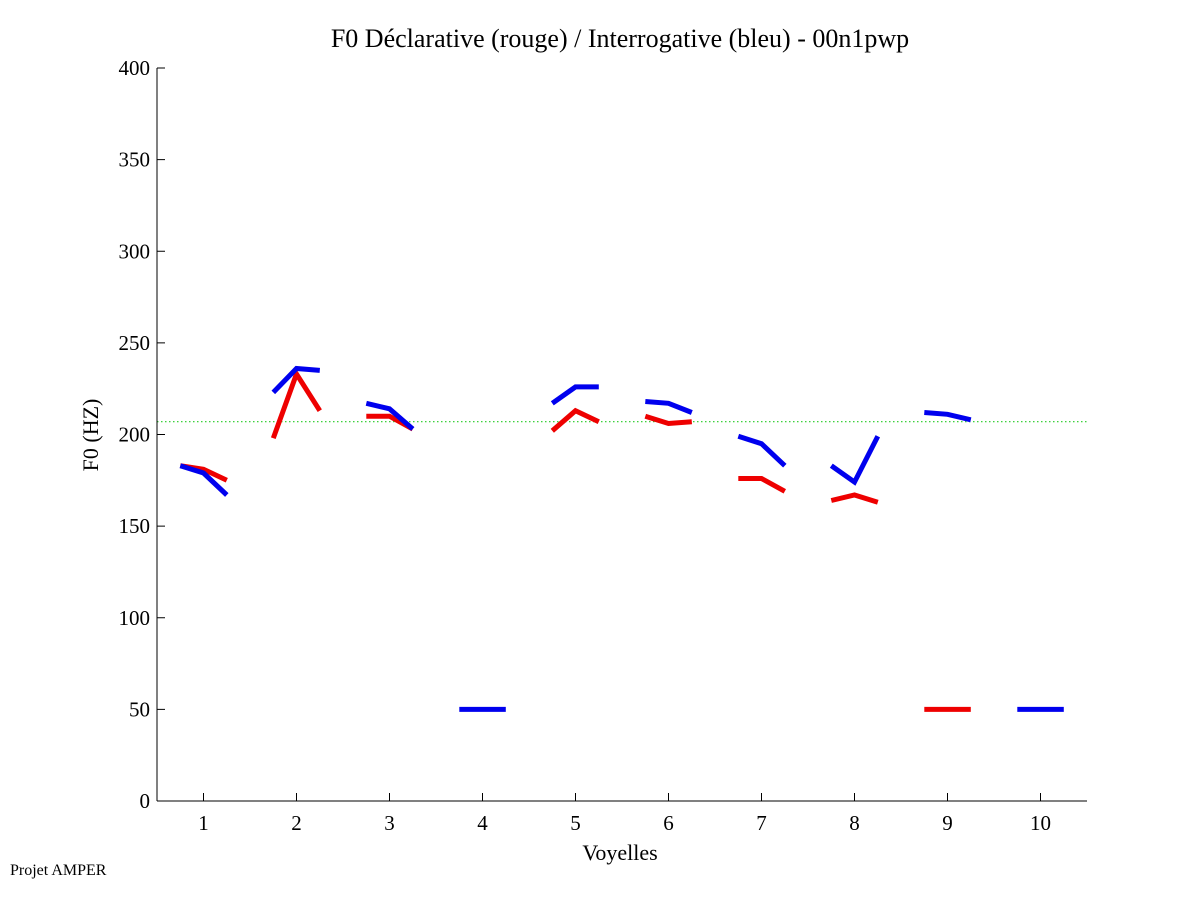 This screenshot has height=901, width=1201. What do you see at coordinates (135, 526) in the screenshot?
I see `y-tick-label: 150` at bounding box center [135, 526].